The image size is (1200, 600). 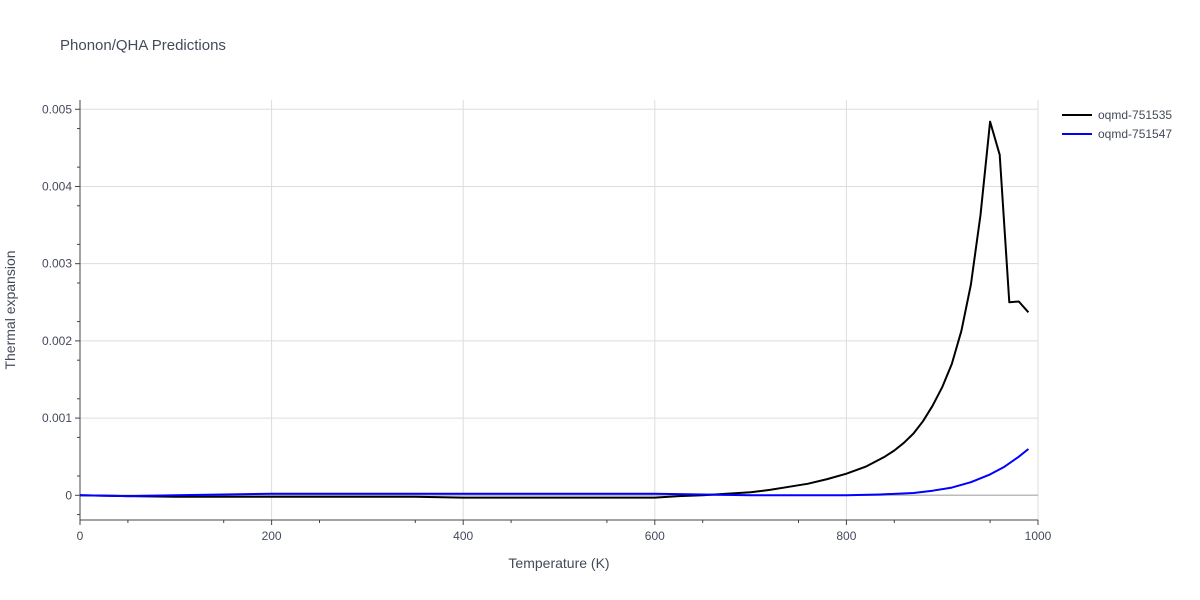 I want to click on y-tick-label: 0.005, so click(x=57, y=109).